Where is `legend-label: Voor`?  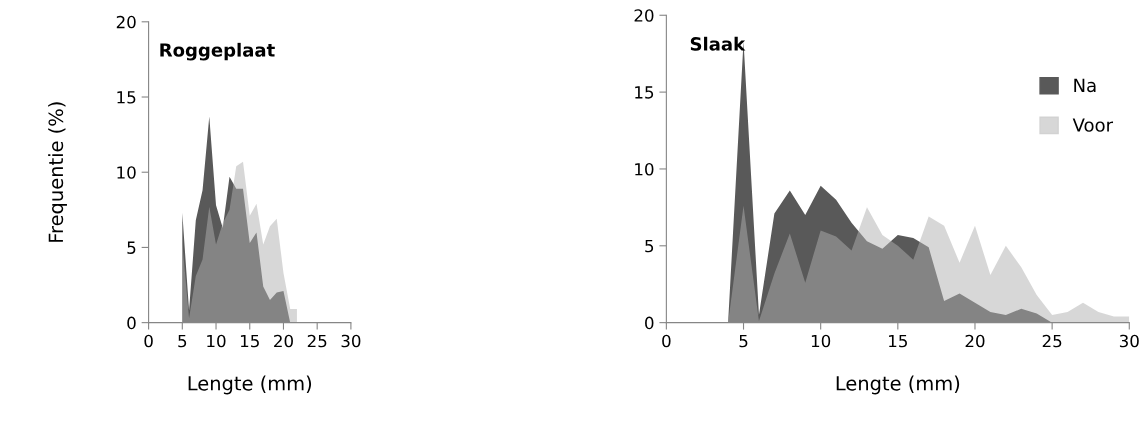 legend-label: Voor is located at coordinates (1093, 125).